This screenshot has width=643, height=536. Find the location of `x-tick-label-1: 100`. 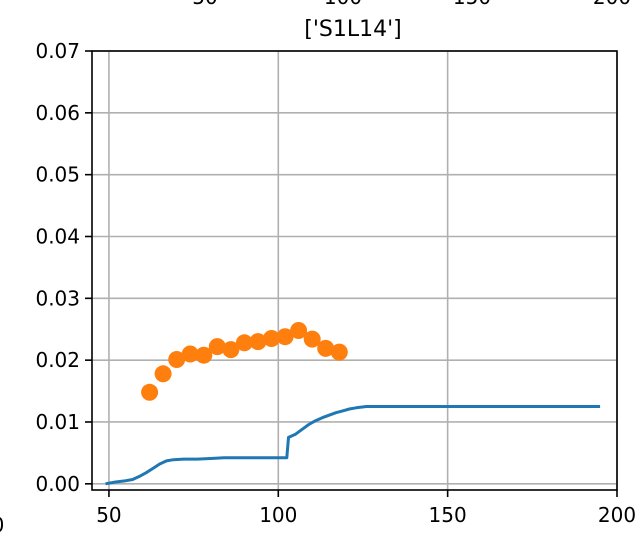

x-tick-label-1: 100 is located at coordinates (278, 515).